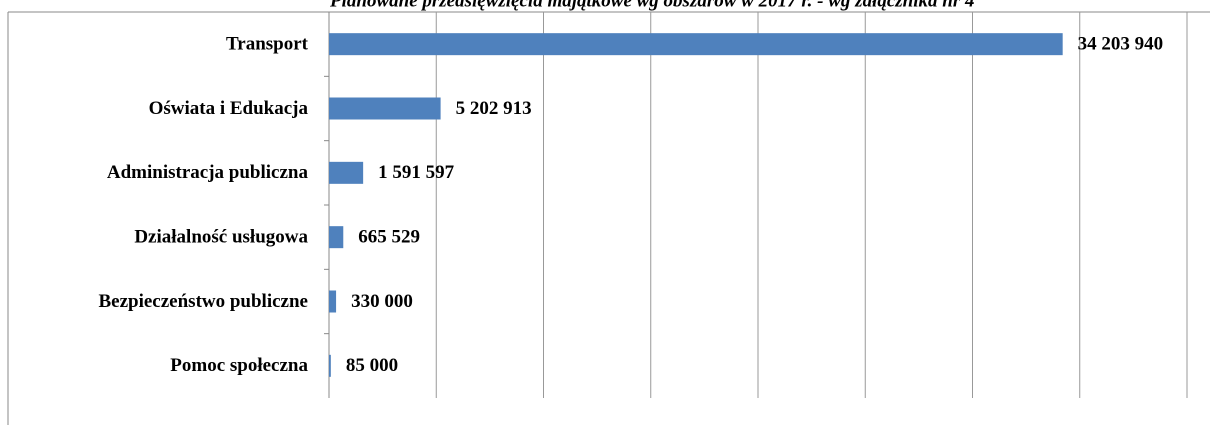 This screenshot has width=1210, height=425. What do you see at coordinates (372, 365) in the screenshot?
I see `data-label: 85 000` at bounding box center [372, 365].